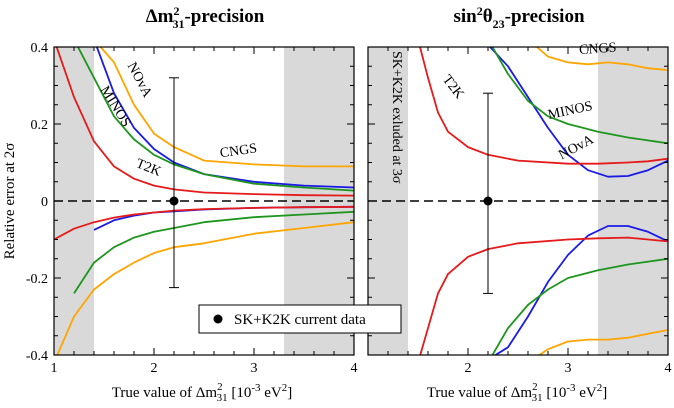 The width and height of the screenshot is (674, 408). I want to click on right-title-mid: θ, so click(488, 16).